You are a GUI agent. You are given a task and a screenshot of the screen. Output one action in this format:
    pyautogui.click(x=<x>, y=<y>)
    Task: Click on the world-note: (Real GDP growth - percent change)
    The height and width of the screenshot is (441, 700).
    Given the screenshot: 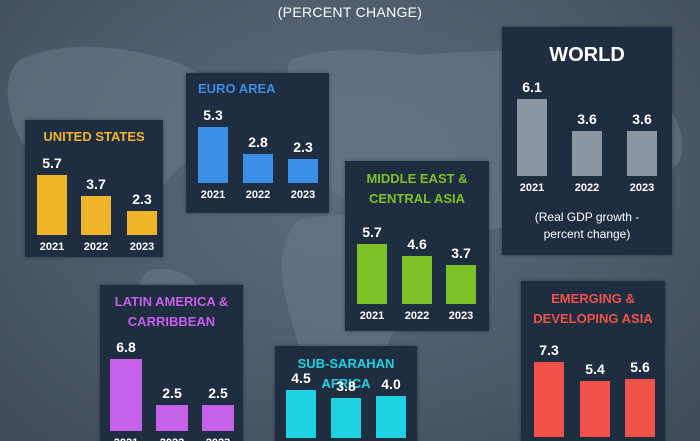 What is the action you would take?
    pyautogui.click(x=587, y=225)
    